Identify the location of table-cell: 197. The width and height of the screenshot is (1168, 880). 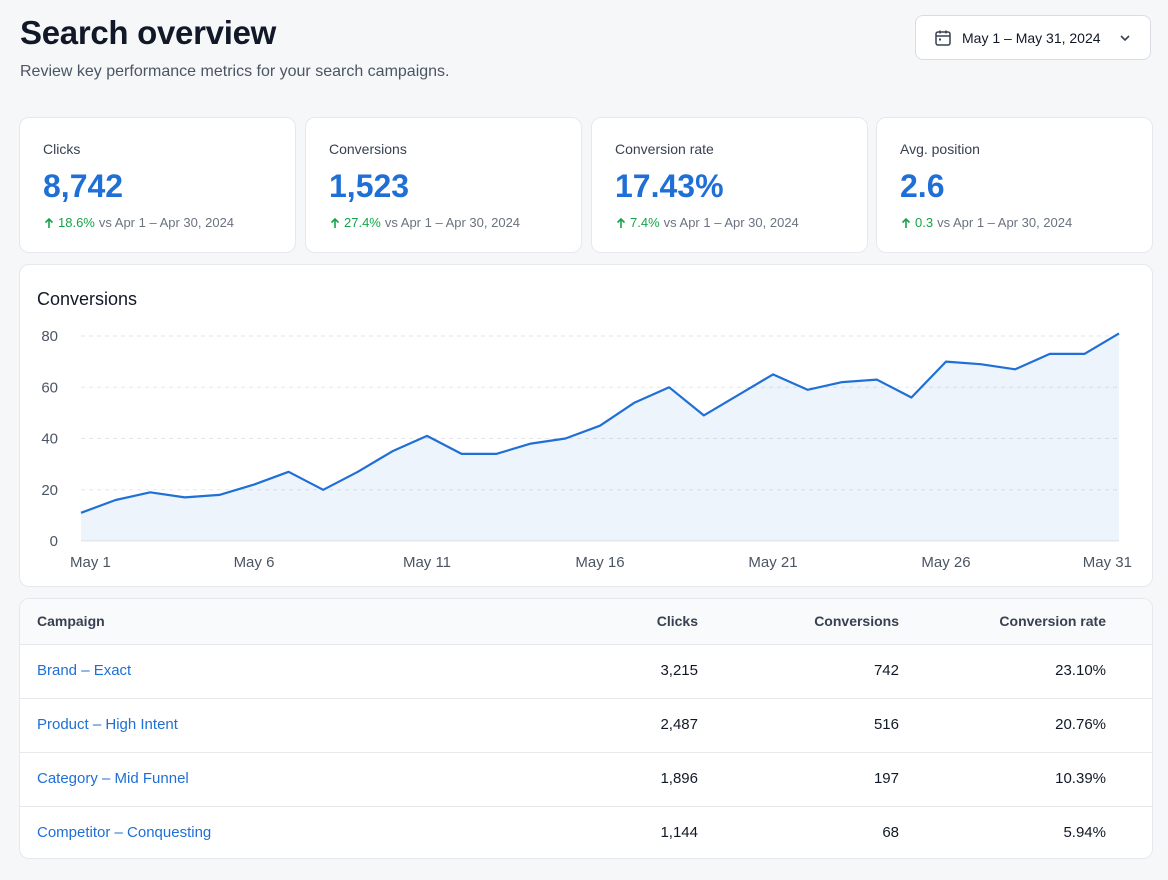
(886, 778).